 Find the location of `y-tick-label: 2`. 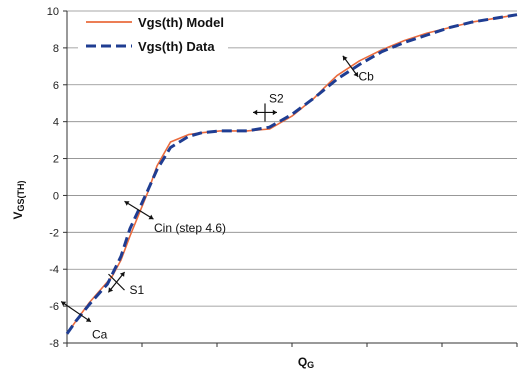

y-tick-label: 2 is located at coordinates (56, 160).